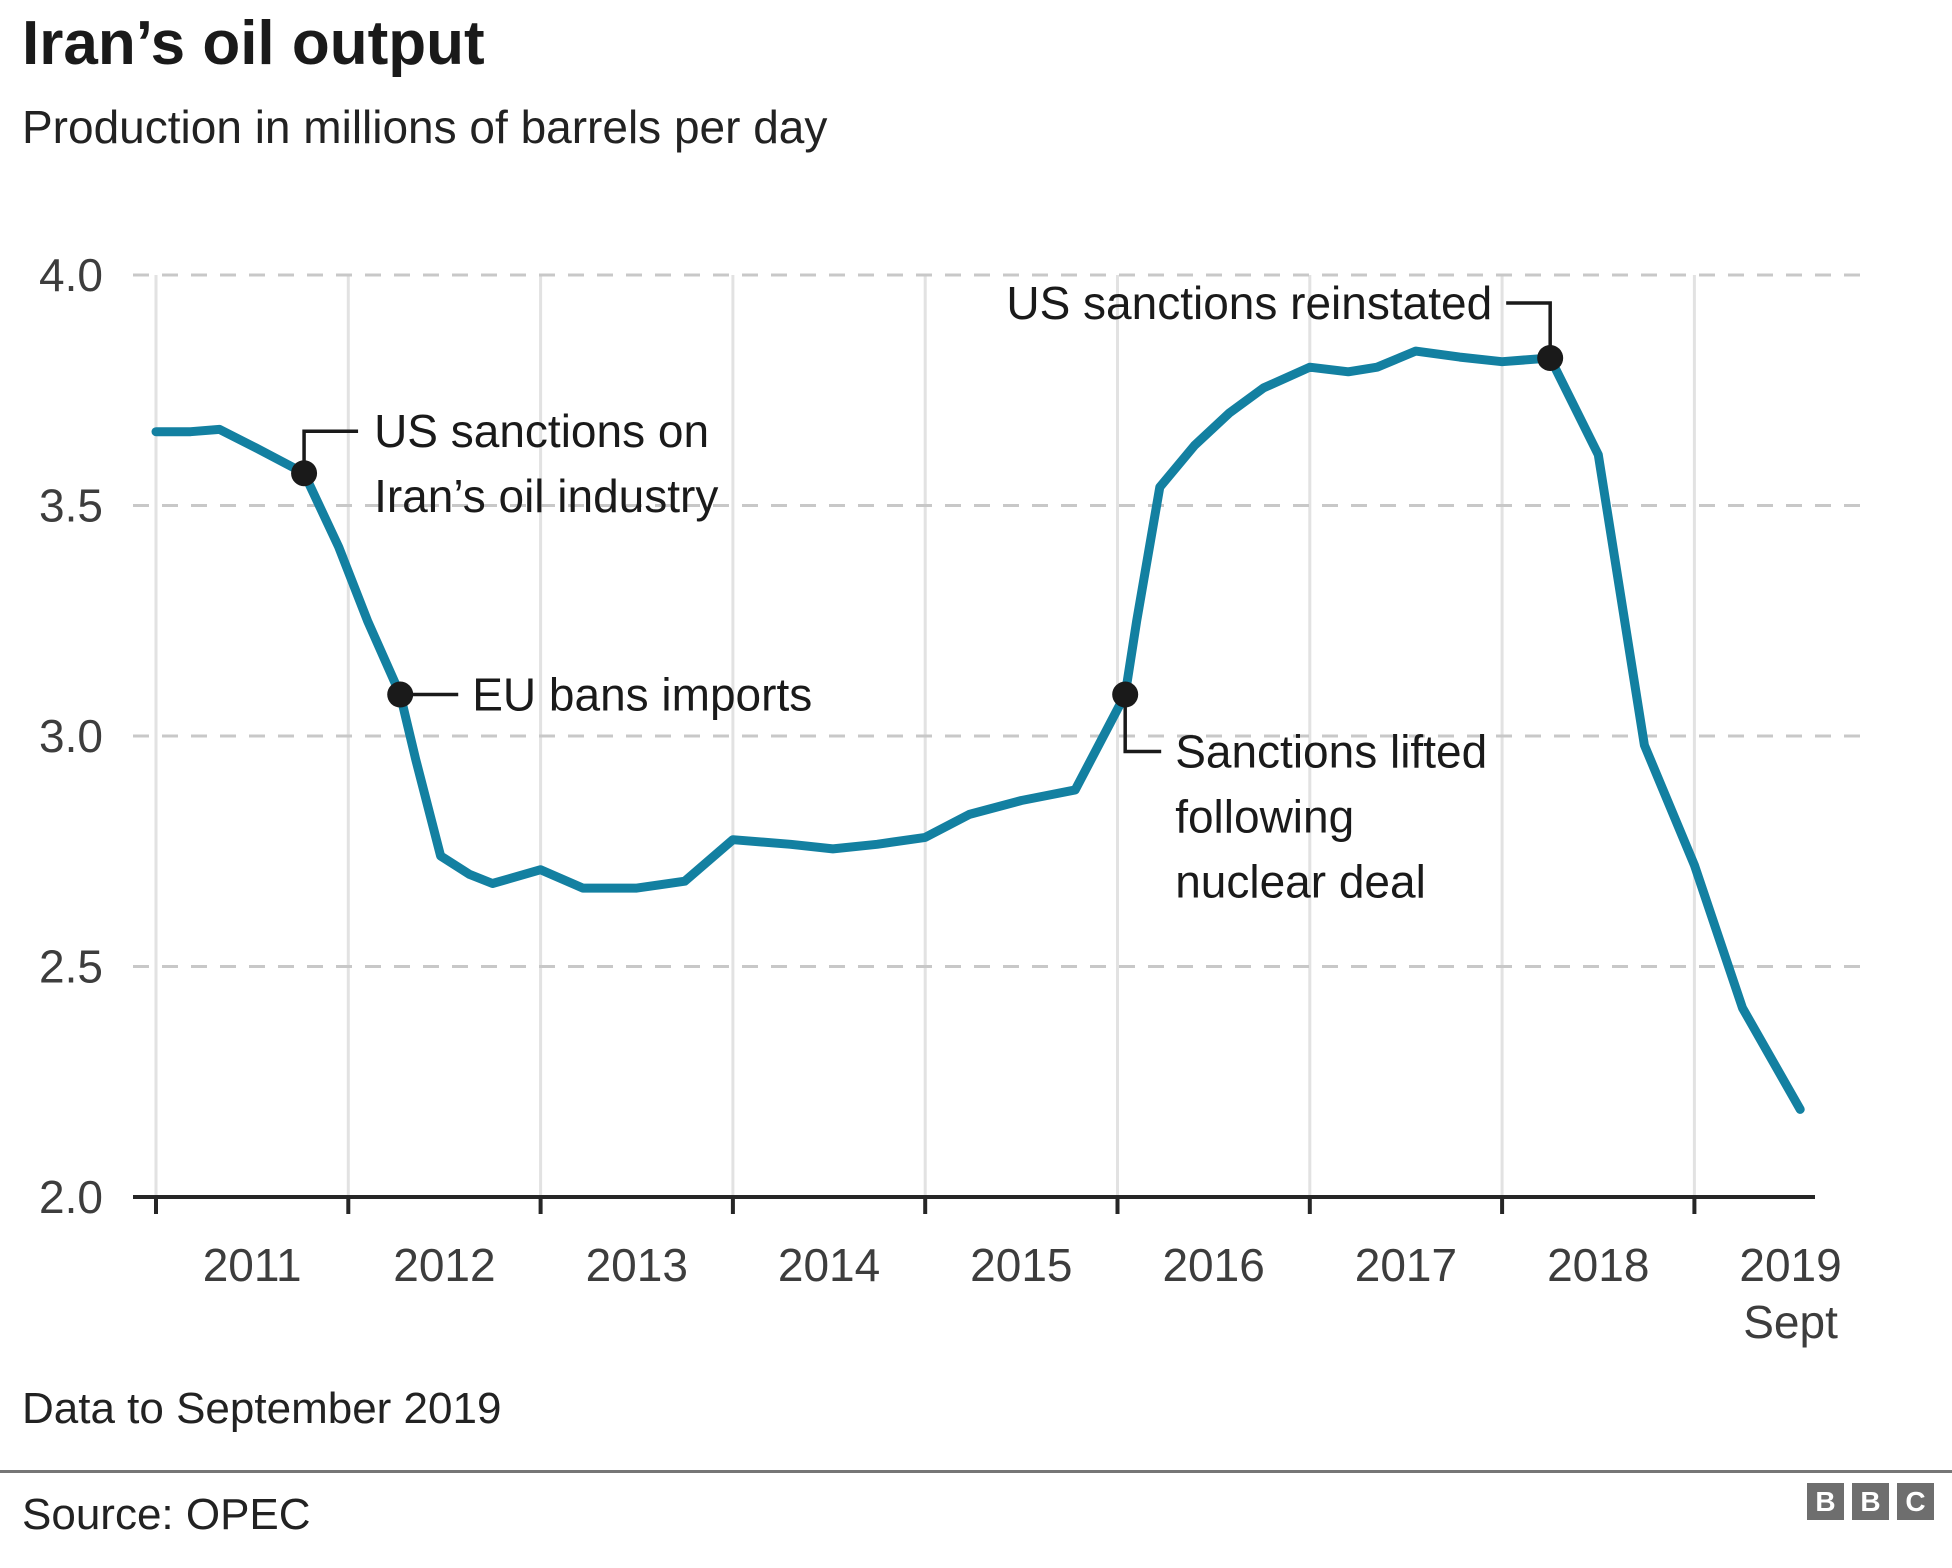 The image size is (1952, 1568). I want to click on annotation-label-sanctions-lifted: following, so click(1264, 817).